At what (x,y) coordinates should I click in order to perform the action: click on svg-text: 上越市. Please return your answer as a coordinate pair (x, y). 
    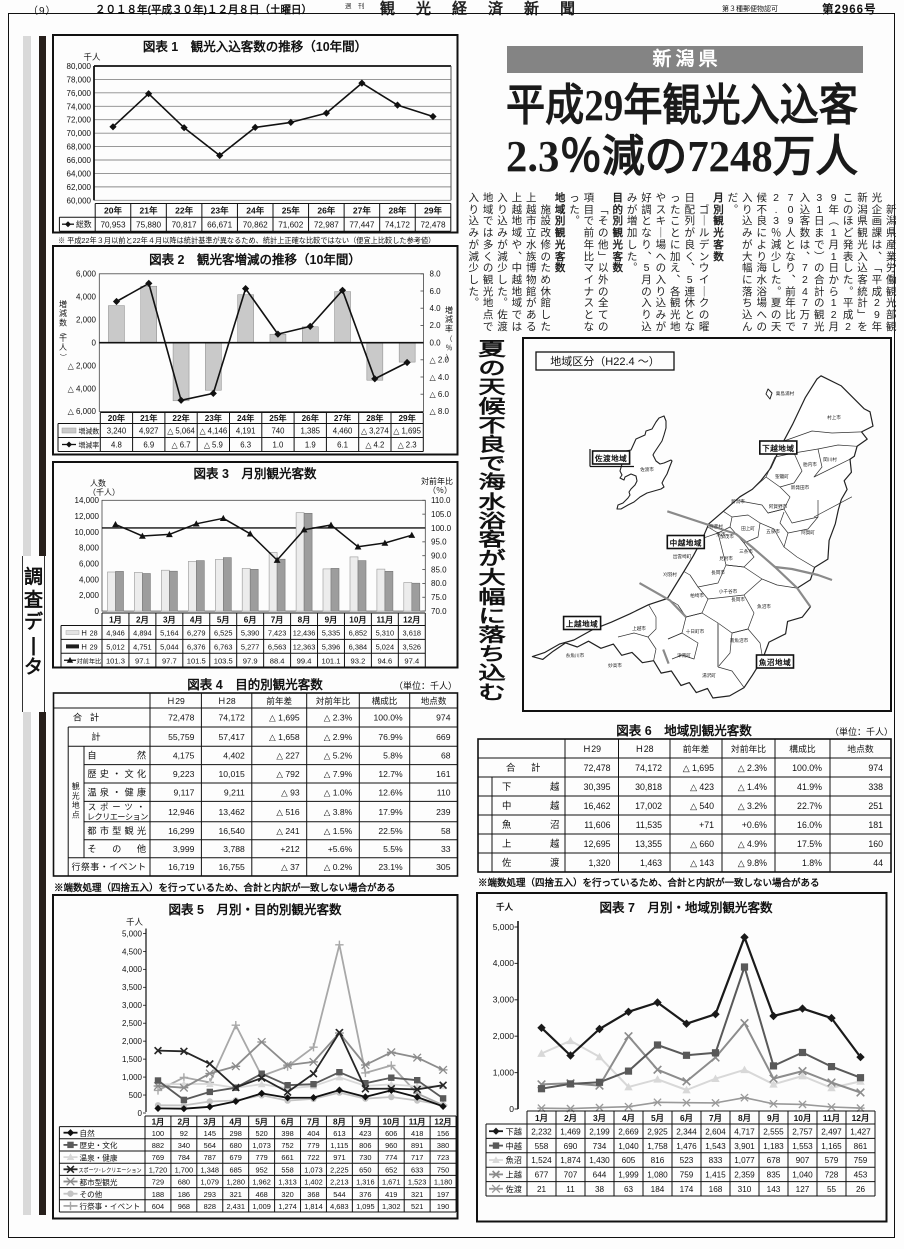
    Looking at the image, I should click on (639, 628).